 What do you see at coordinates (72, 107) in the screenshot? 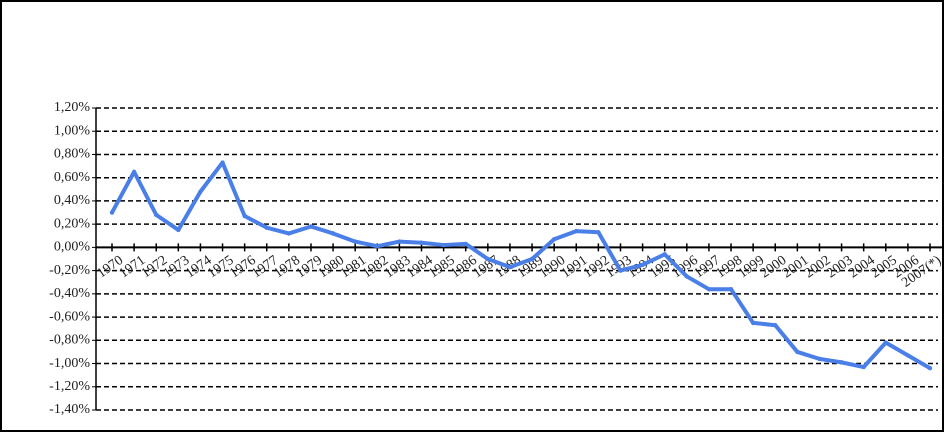
I see `y-tick-label: 1,20%` at bounding box center [72, 107].